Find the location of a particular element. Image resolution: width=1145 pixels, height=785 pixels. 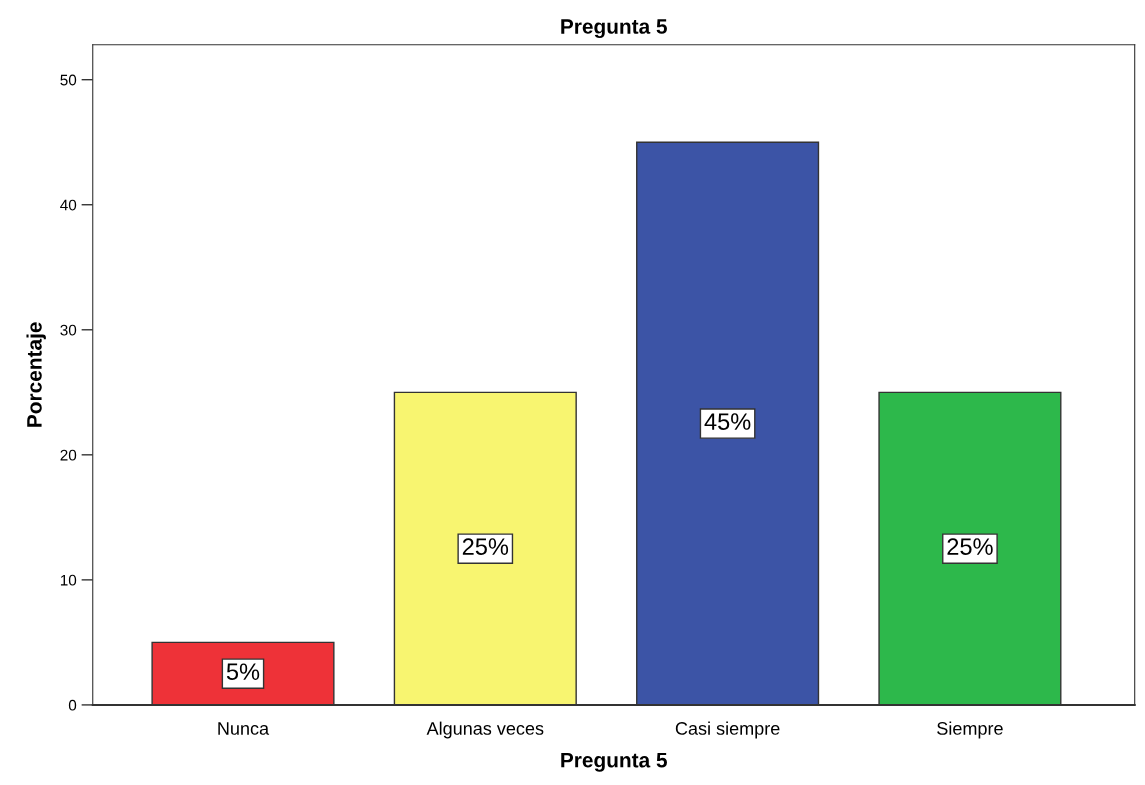

y-tick-label: 10 is located at coordinates (68, 580).